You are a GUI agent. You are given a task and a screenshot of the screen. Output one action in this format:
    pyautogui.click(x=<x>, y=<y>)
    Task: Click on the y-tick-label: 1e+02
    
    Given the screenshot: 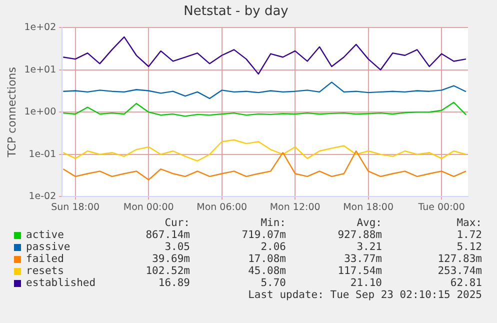 What is the action you would take?
    pyautogui.click(x=40, y=28)
    